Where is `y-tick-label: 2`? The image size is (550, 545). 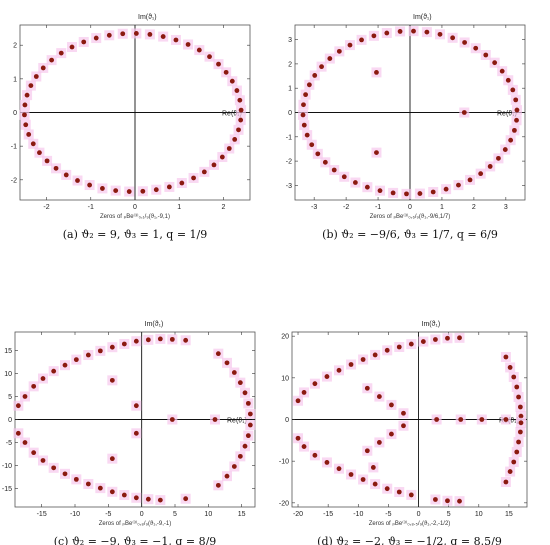 y-tick-label: 2 is located at coordinates (15, 46).